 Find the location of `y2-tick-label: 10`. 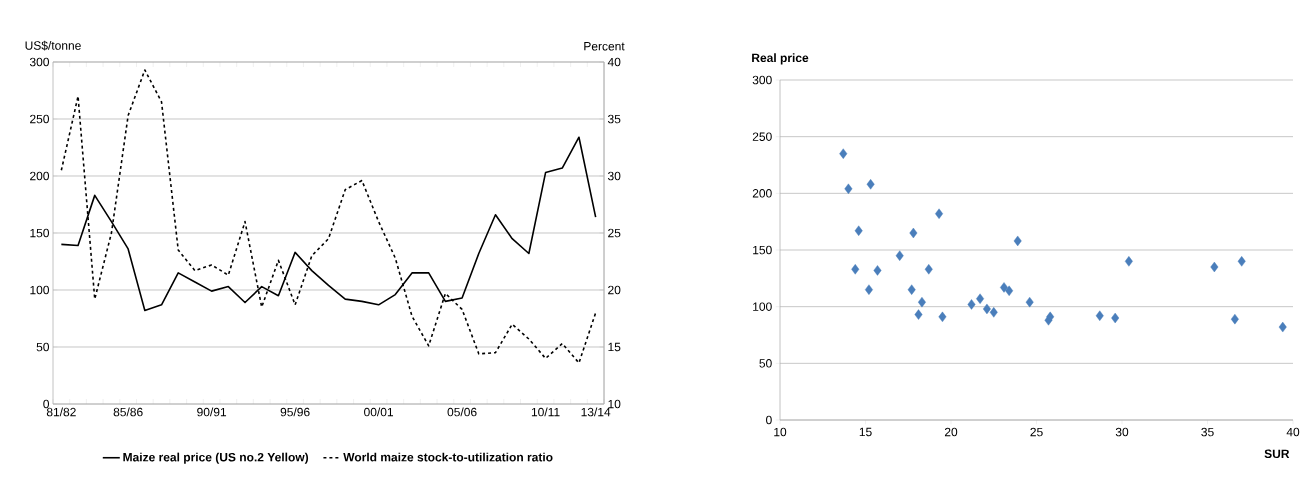

y2-tick-label: 10 is located at coordinates (614, 404).